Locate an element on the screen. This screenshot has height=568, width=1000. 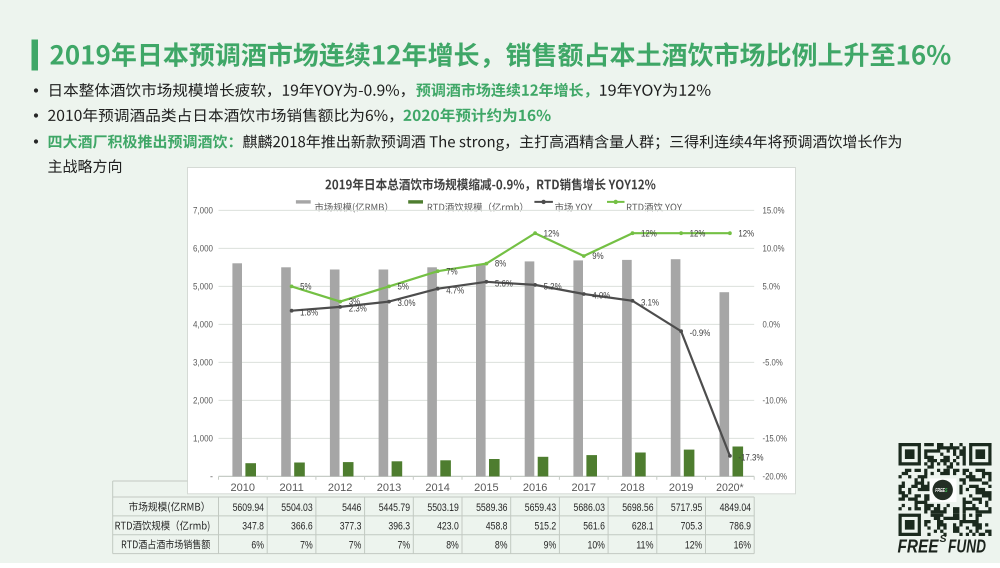
svg-text: 347.8 is located at coordinates (253, 527).